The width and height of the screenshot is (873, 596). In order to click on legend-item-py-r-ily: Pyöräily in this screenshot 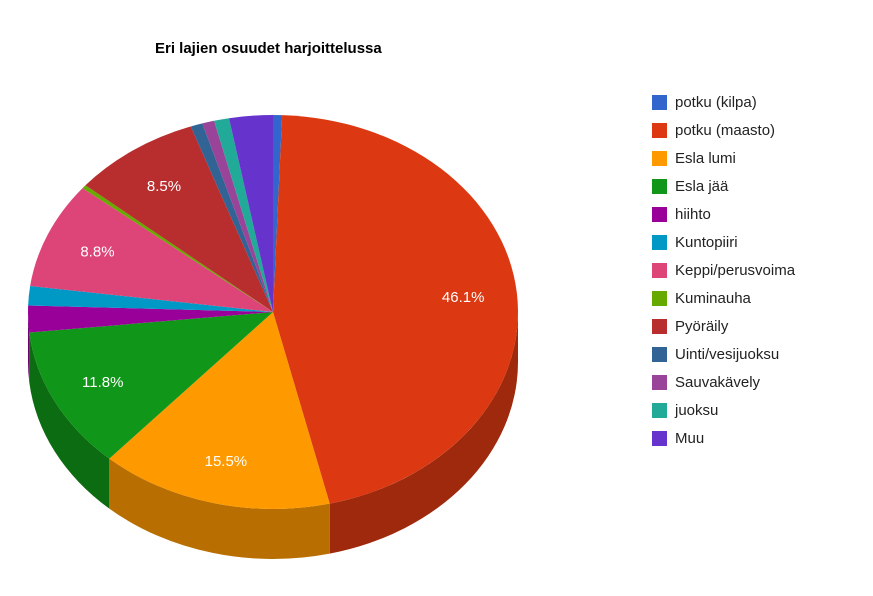, I will do `click(723, 326)`.